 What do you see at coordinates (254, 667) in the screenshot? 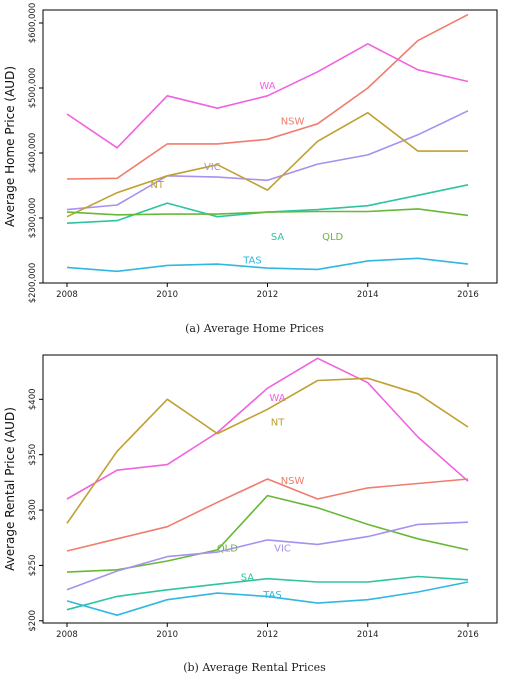
I see `chart-caption-b: (b) Average Rental Prices` at bounding box center [254, 667].